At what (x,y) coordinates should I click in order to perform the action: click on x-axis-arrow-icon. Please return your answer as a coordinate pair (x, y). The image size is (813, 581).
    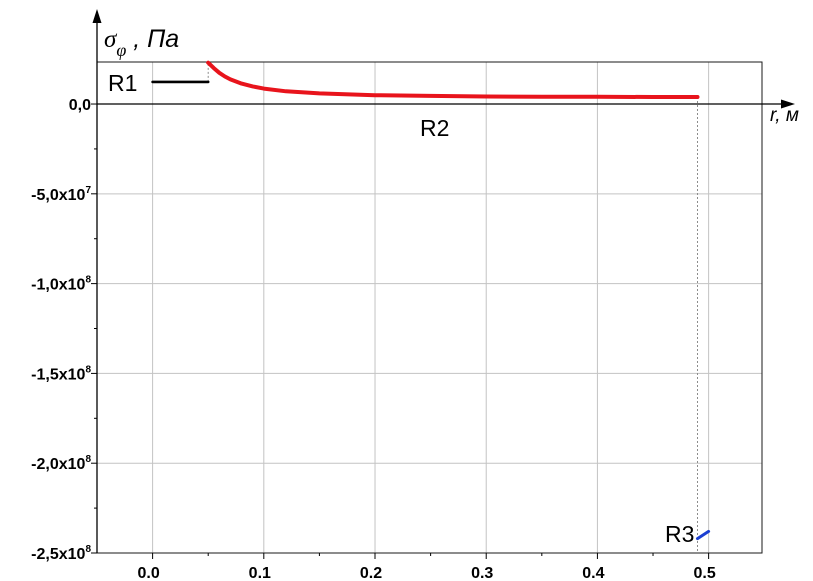
    Looking at the image, I should click on (788, 104).